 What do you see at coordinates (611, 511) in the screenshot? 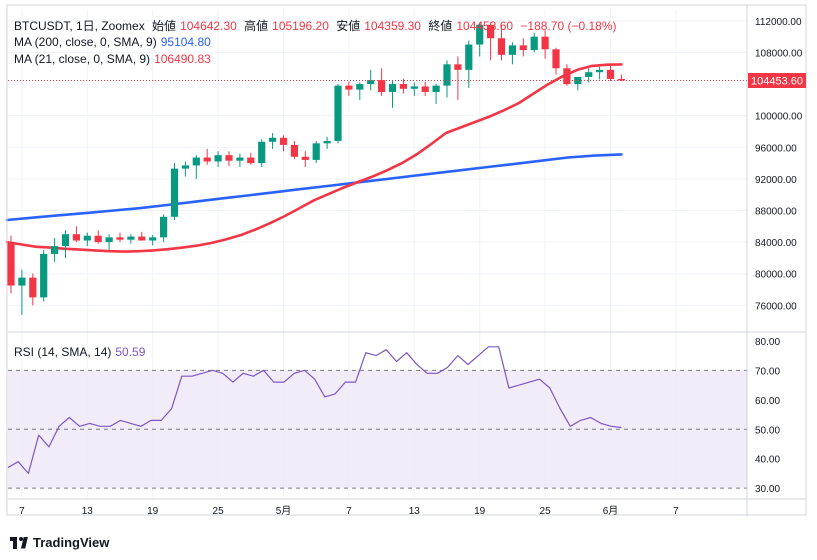
I see `x-tick-label: 6月` at bounding box center [611, 511].